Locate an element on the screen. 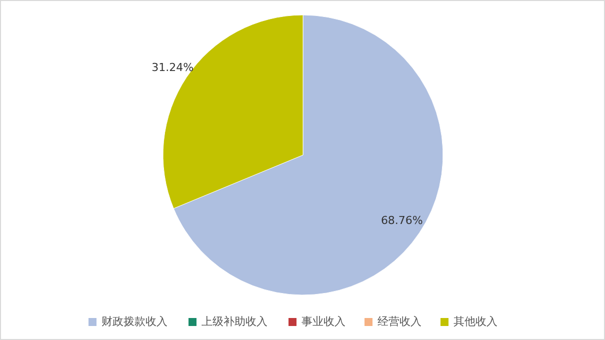  legend-label: 财政拨款收入 is located at coordinates (135, 321).